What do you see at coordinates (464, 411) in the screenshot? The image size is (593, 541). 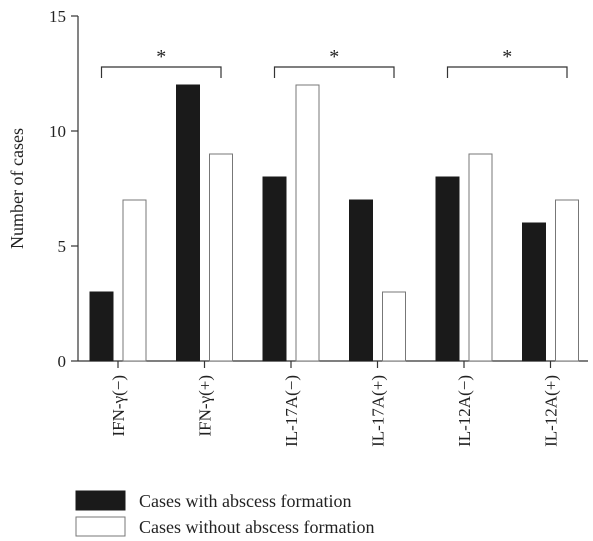 I see `x-tick-label: IL-12A(−)` at bounding box center [464, 411].